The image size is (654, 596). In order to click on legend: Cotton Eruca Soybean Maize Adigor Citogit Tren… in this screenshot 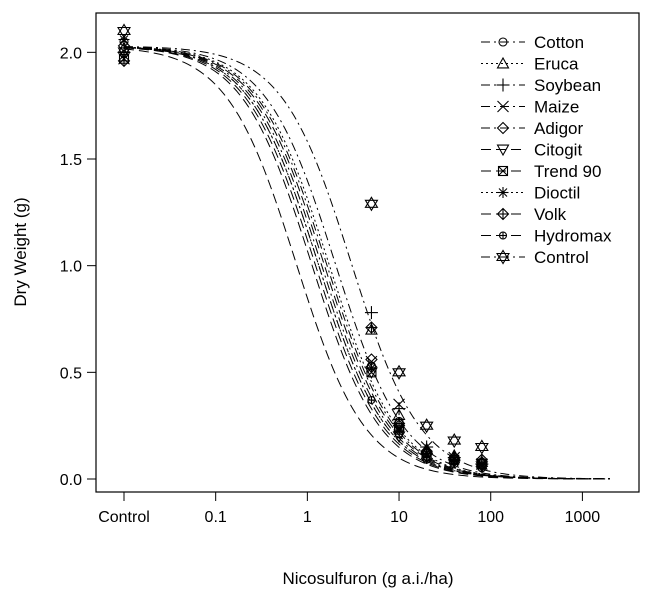, I will do `click(546, 150)`.